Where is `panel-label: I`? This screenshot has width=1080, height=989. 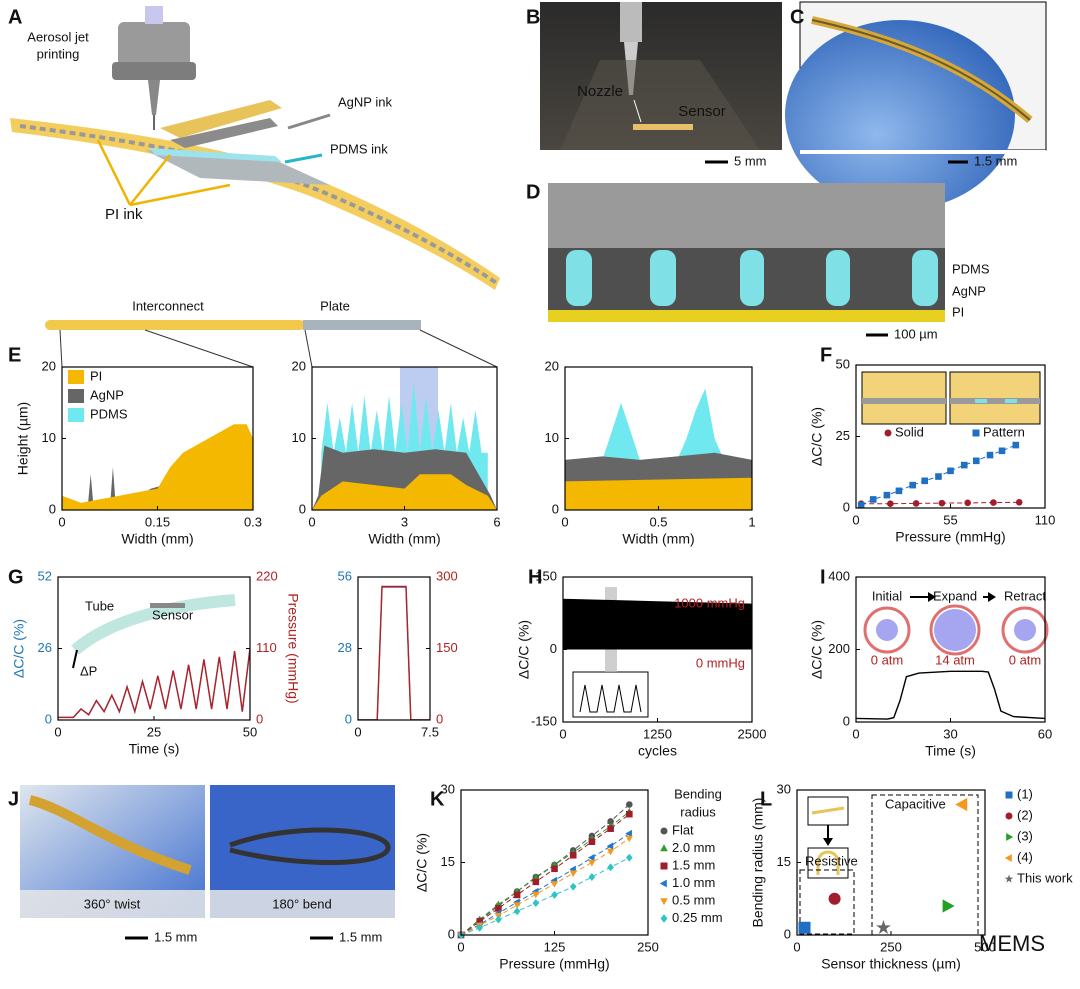 panel-label: I is located at coordinates (823, 577).